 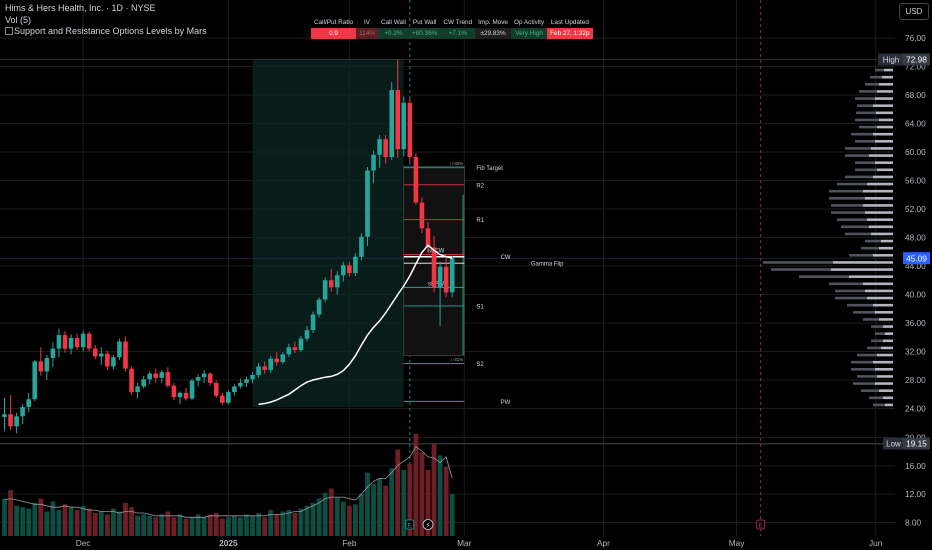 I want to click on earnings-marker, so click(x=761, y=524).